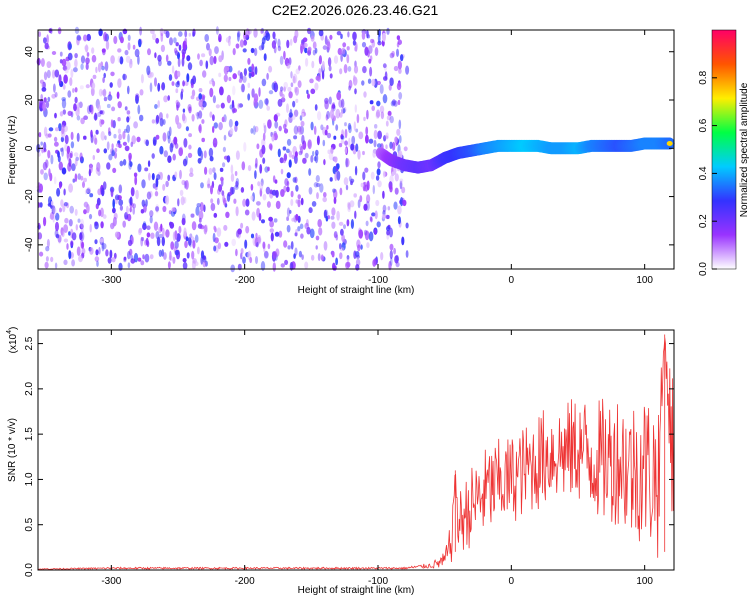  Describe the element at coordinates (644, 581) in the screenshot. I see `x-tick-label: 100` at that location.